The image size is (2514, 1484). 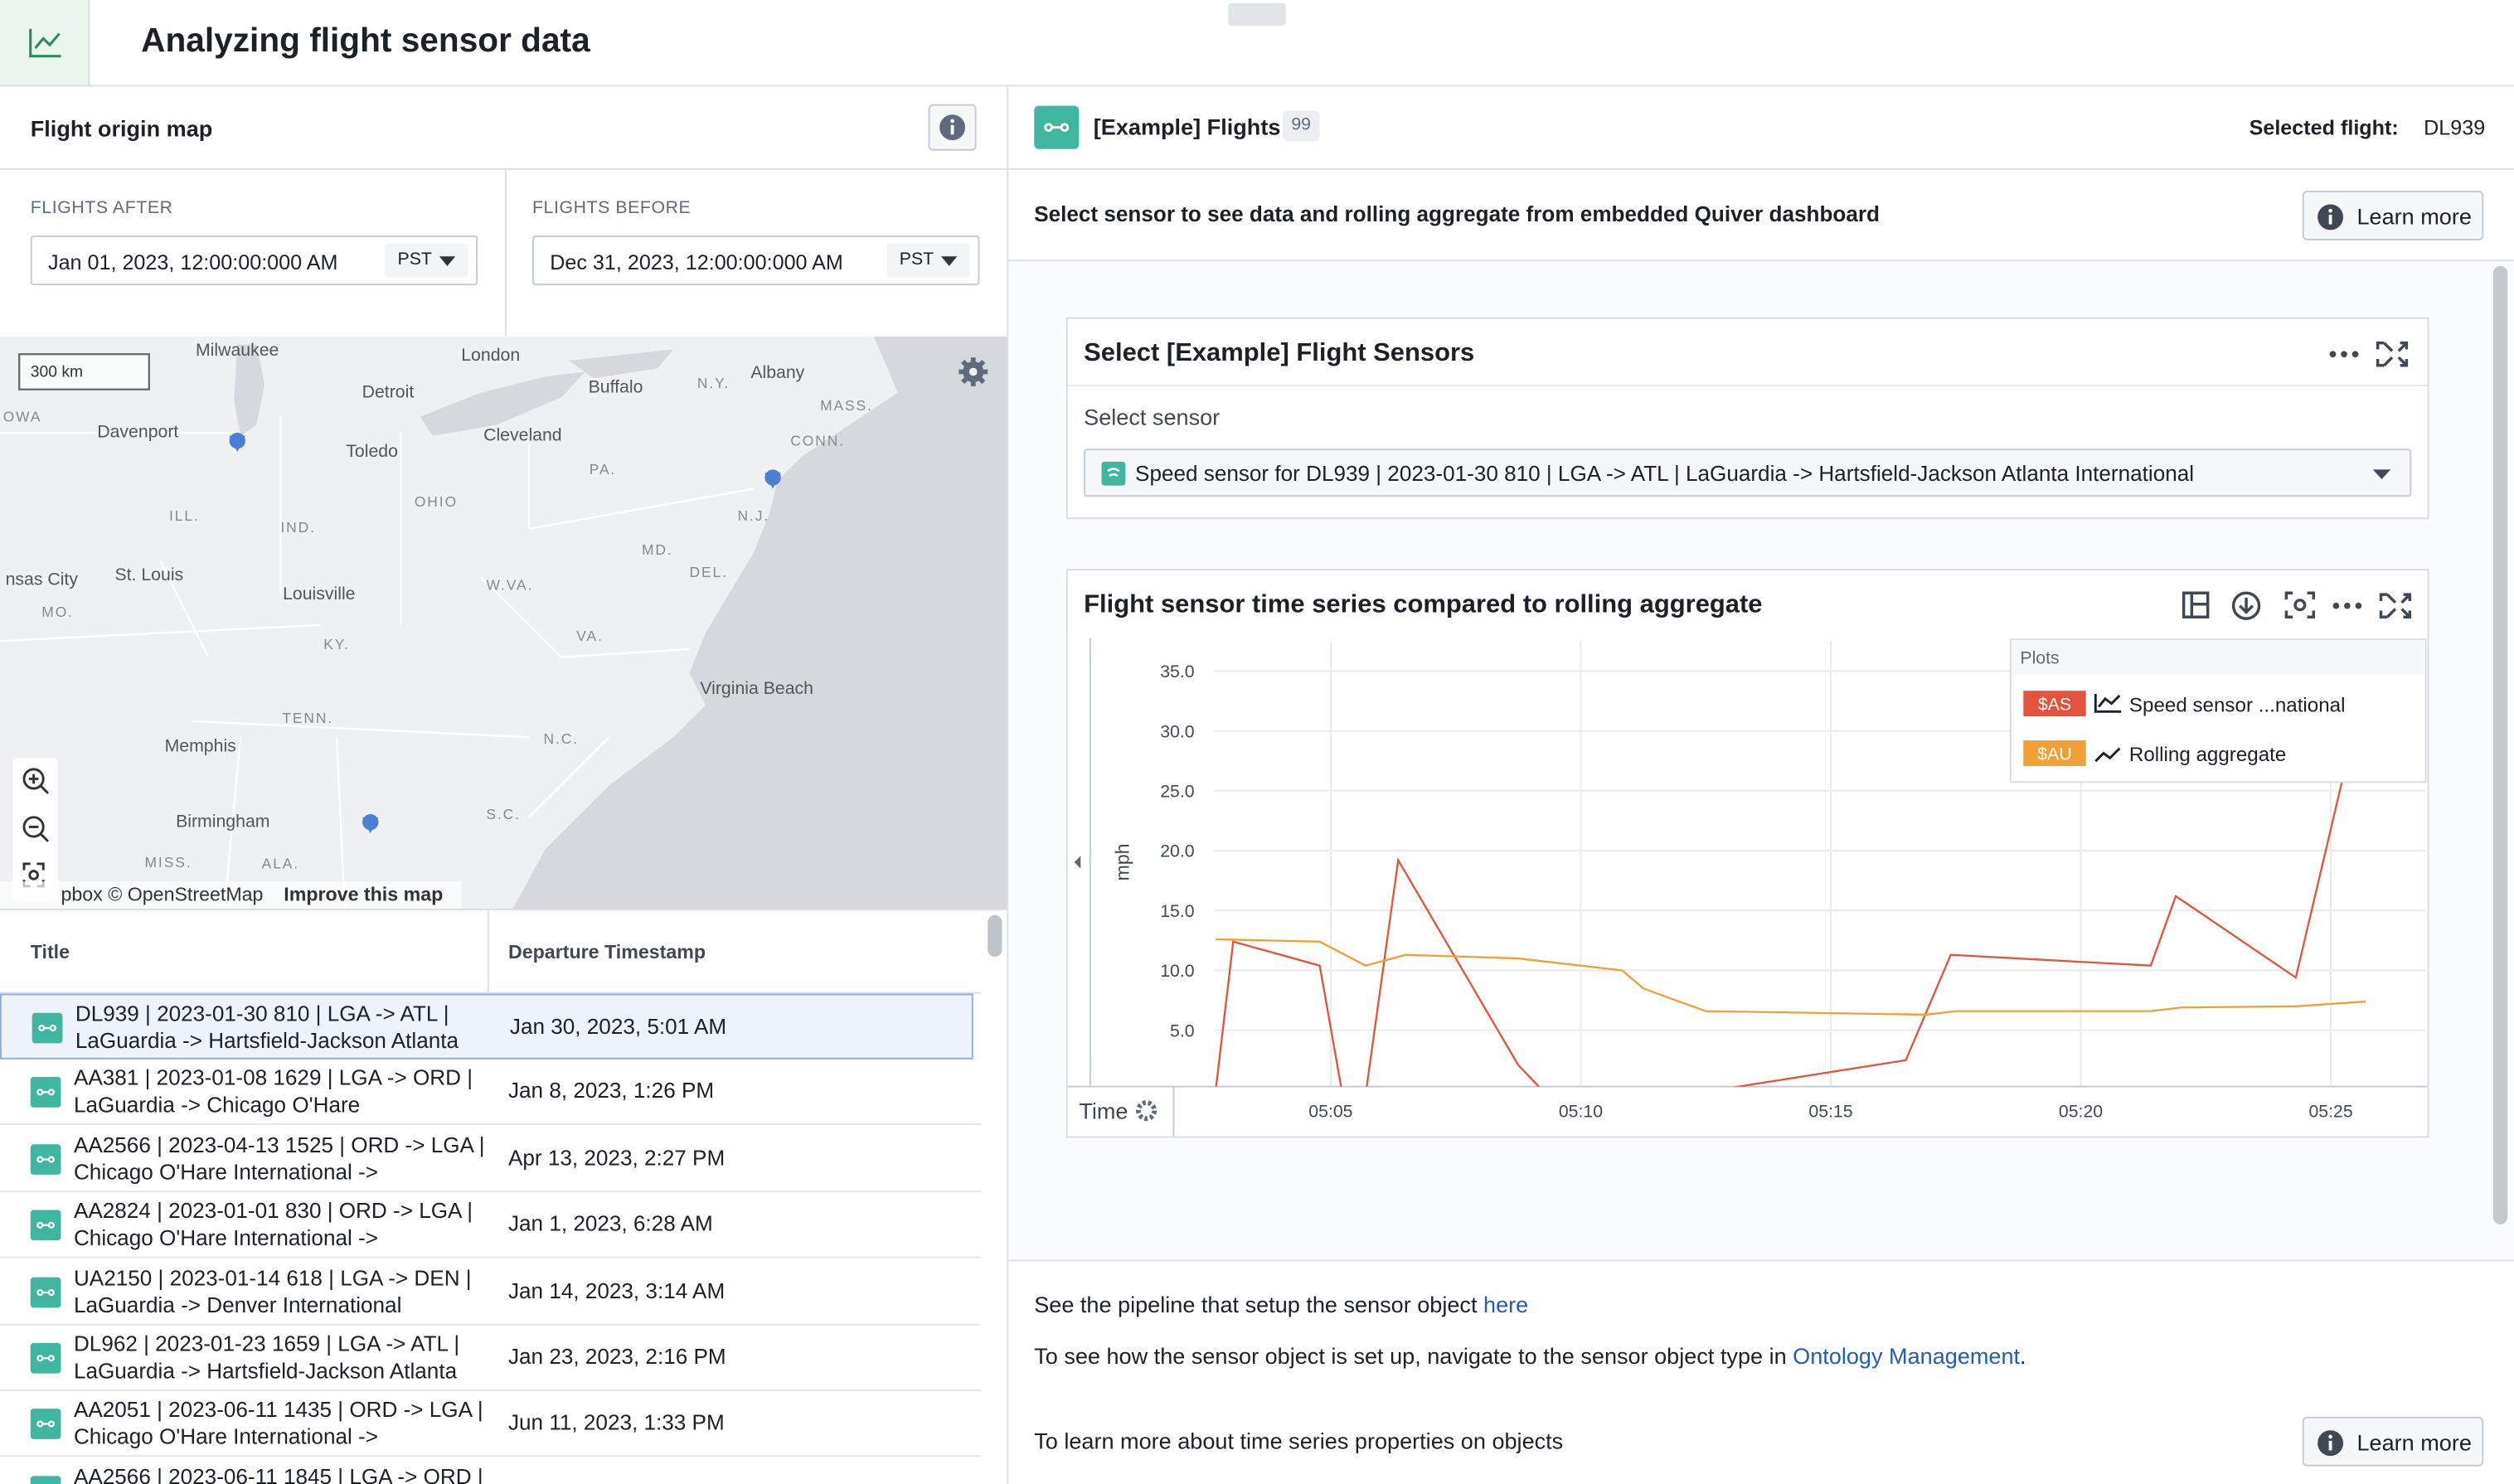 I want to click on legend-icon, so click(x=2107, y=755).